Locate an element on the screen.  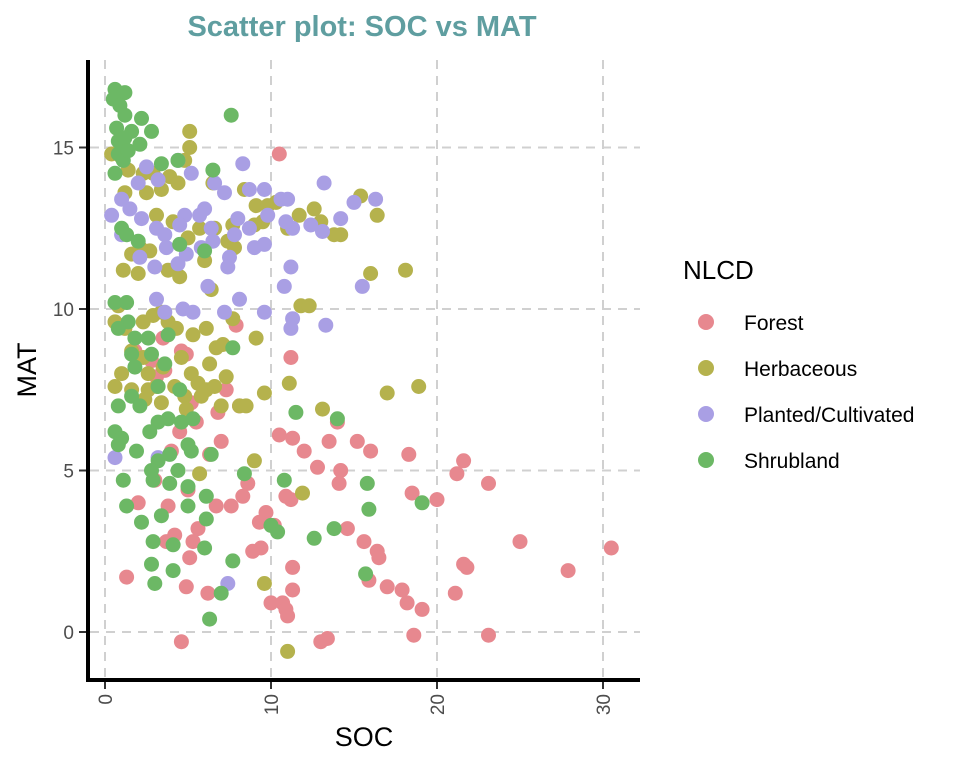
chart-title: Scatter plot: SOC vs MAT is located at coordinates (361, 27).